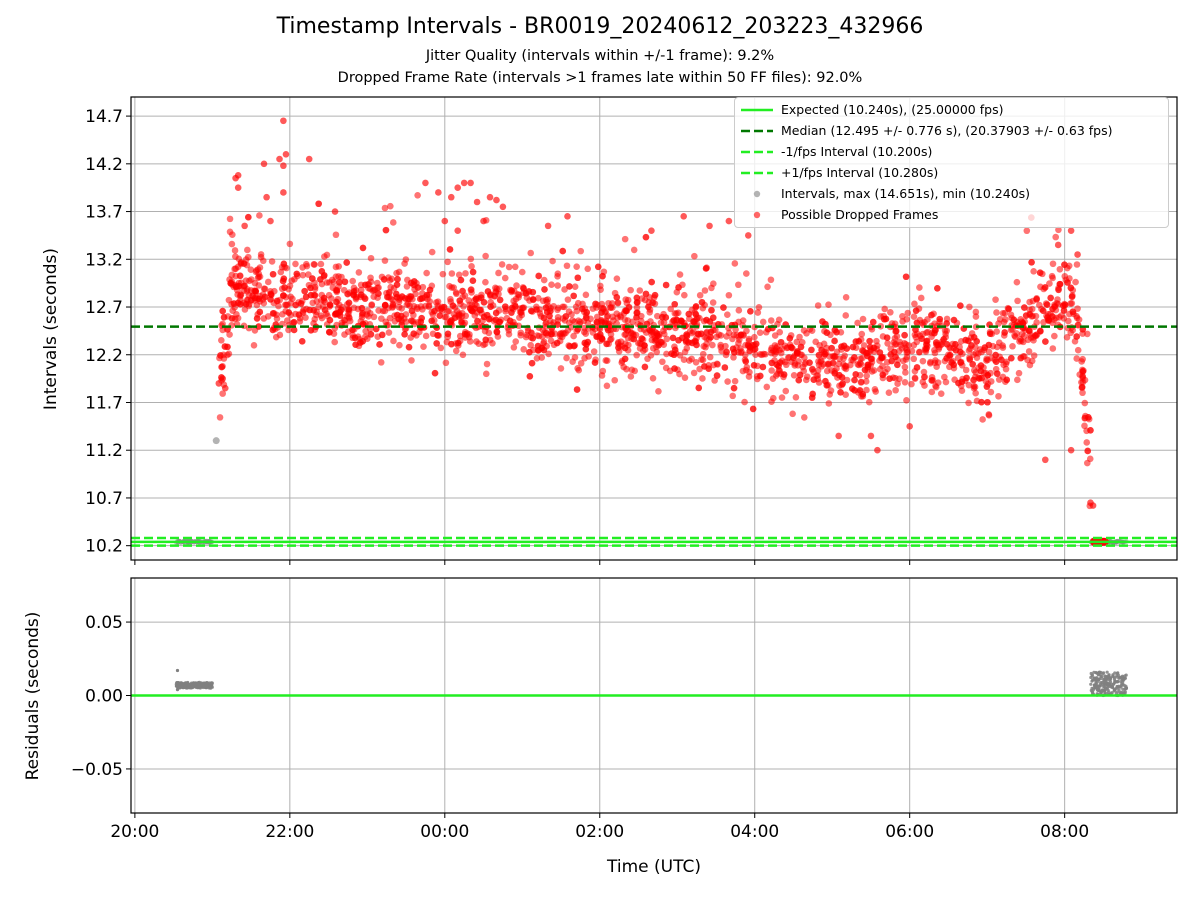  I want to click on bottom-y-axis-label: Residuals (seconds), so click(33, 696).